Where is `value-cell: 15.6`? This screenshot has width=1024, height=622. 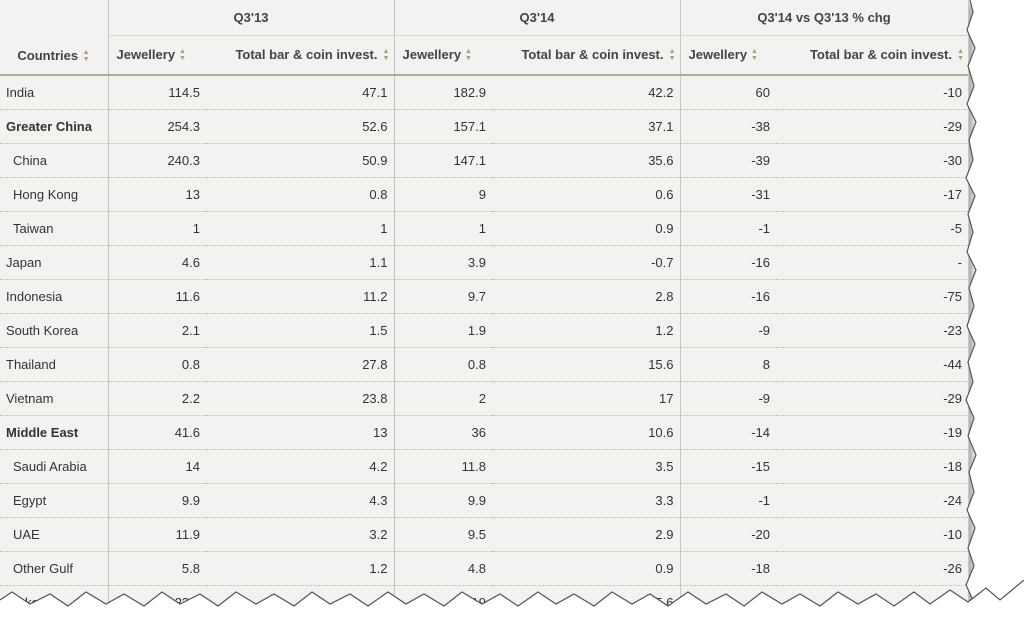 value-cell: 15.6 is located at coordinates (586, 364).